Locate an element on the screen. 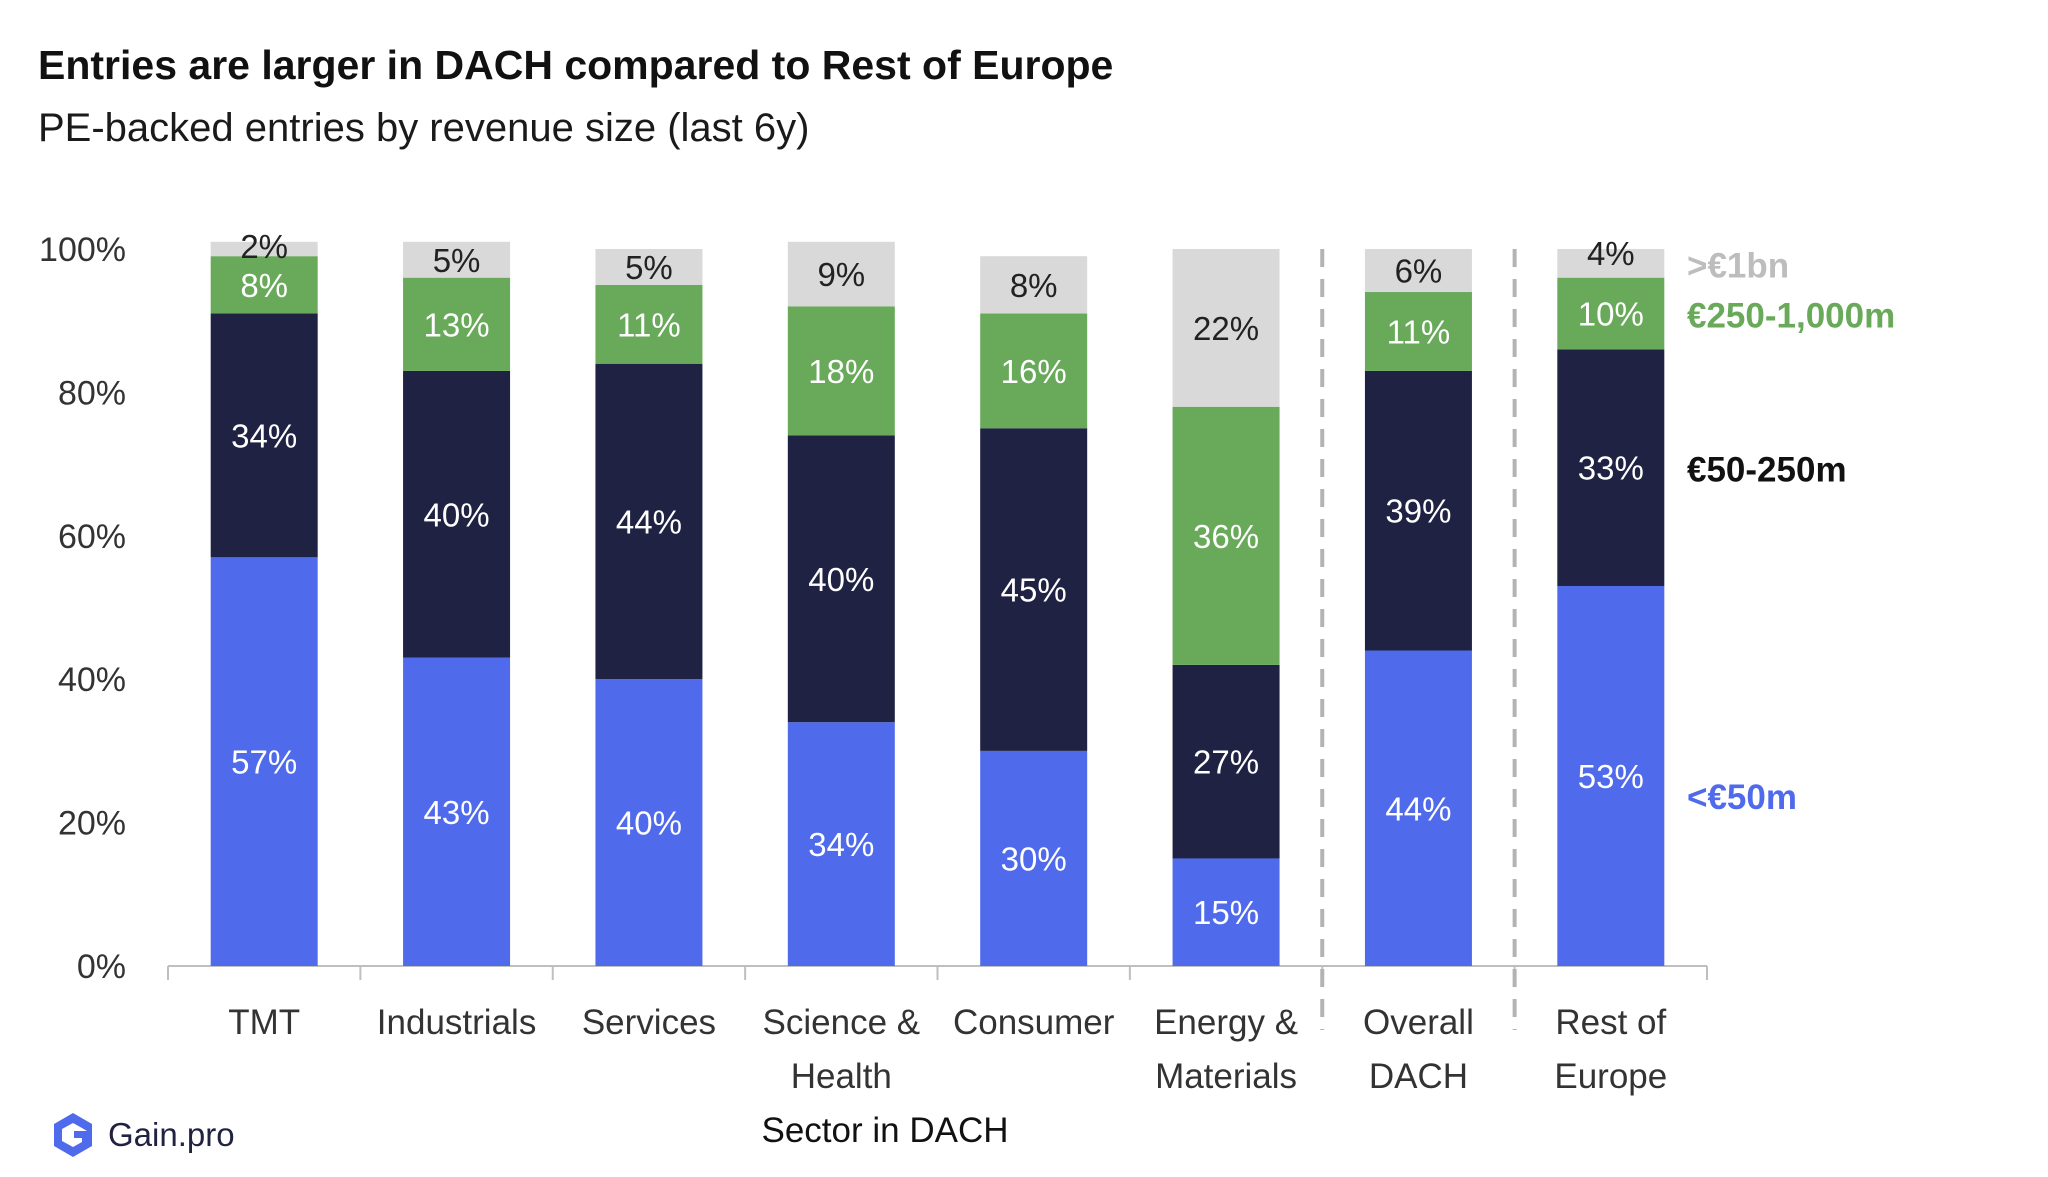  bar-data-label: 6% is located at coordinates (1419, 271).